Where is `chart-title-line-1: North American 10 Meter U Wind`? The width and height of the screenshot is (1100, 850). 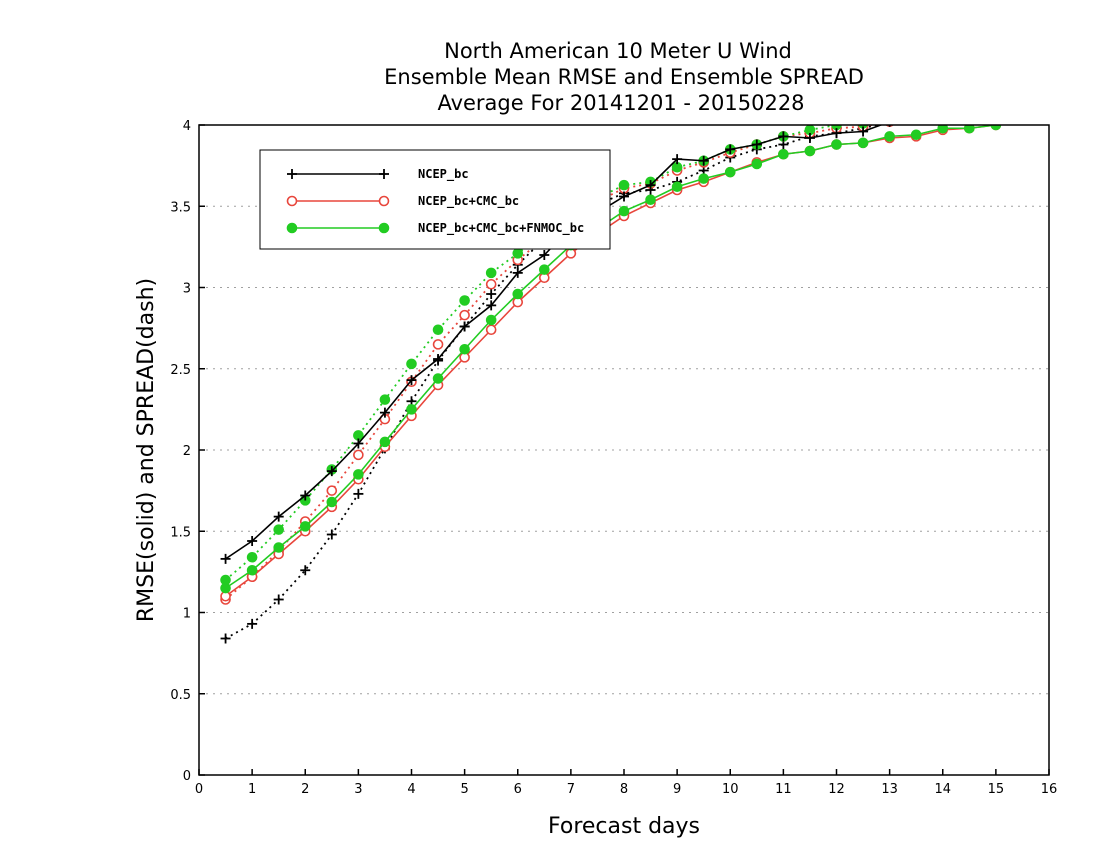
chart-title-line-1: North American 10 Meter U Wind is located at coordinates (618, 51).